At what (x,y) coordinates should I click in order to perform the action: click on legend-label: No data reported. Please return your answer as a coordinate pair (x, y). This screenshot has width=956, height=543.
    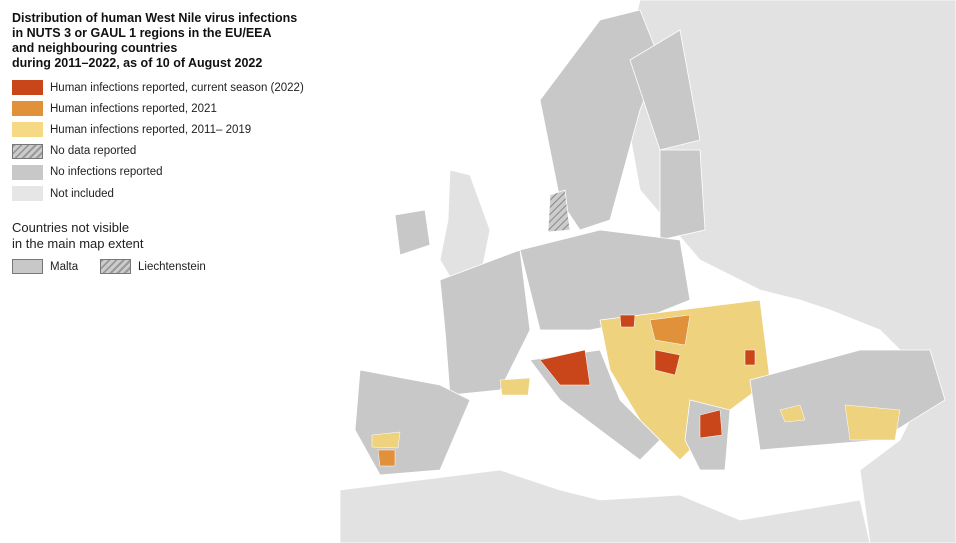
    Looking at the image, I should click on (93, 151).